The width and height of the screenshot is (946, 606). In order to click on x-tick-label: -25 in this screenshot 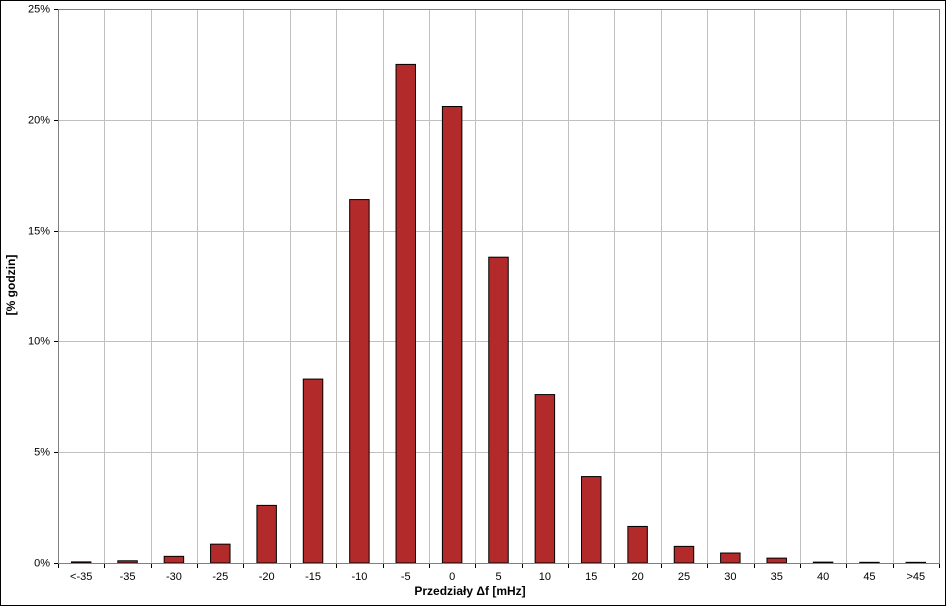, I will do `click(220, 577)`.